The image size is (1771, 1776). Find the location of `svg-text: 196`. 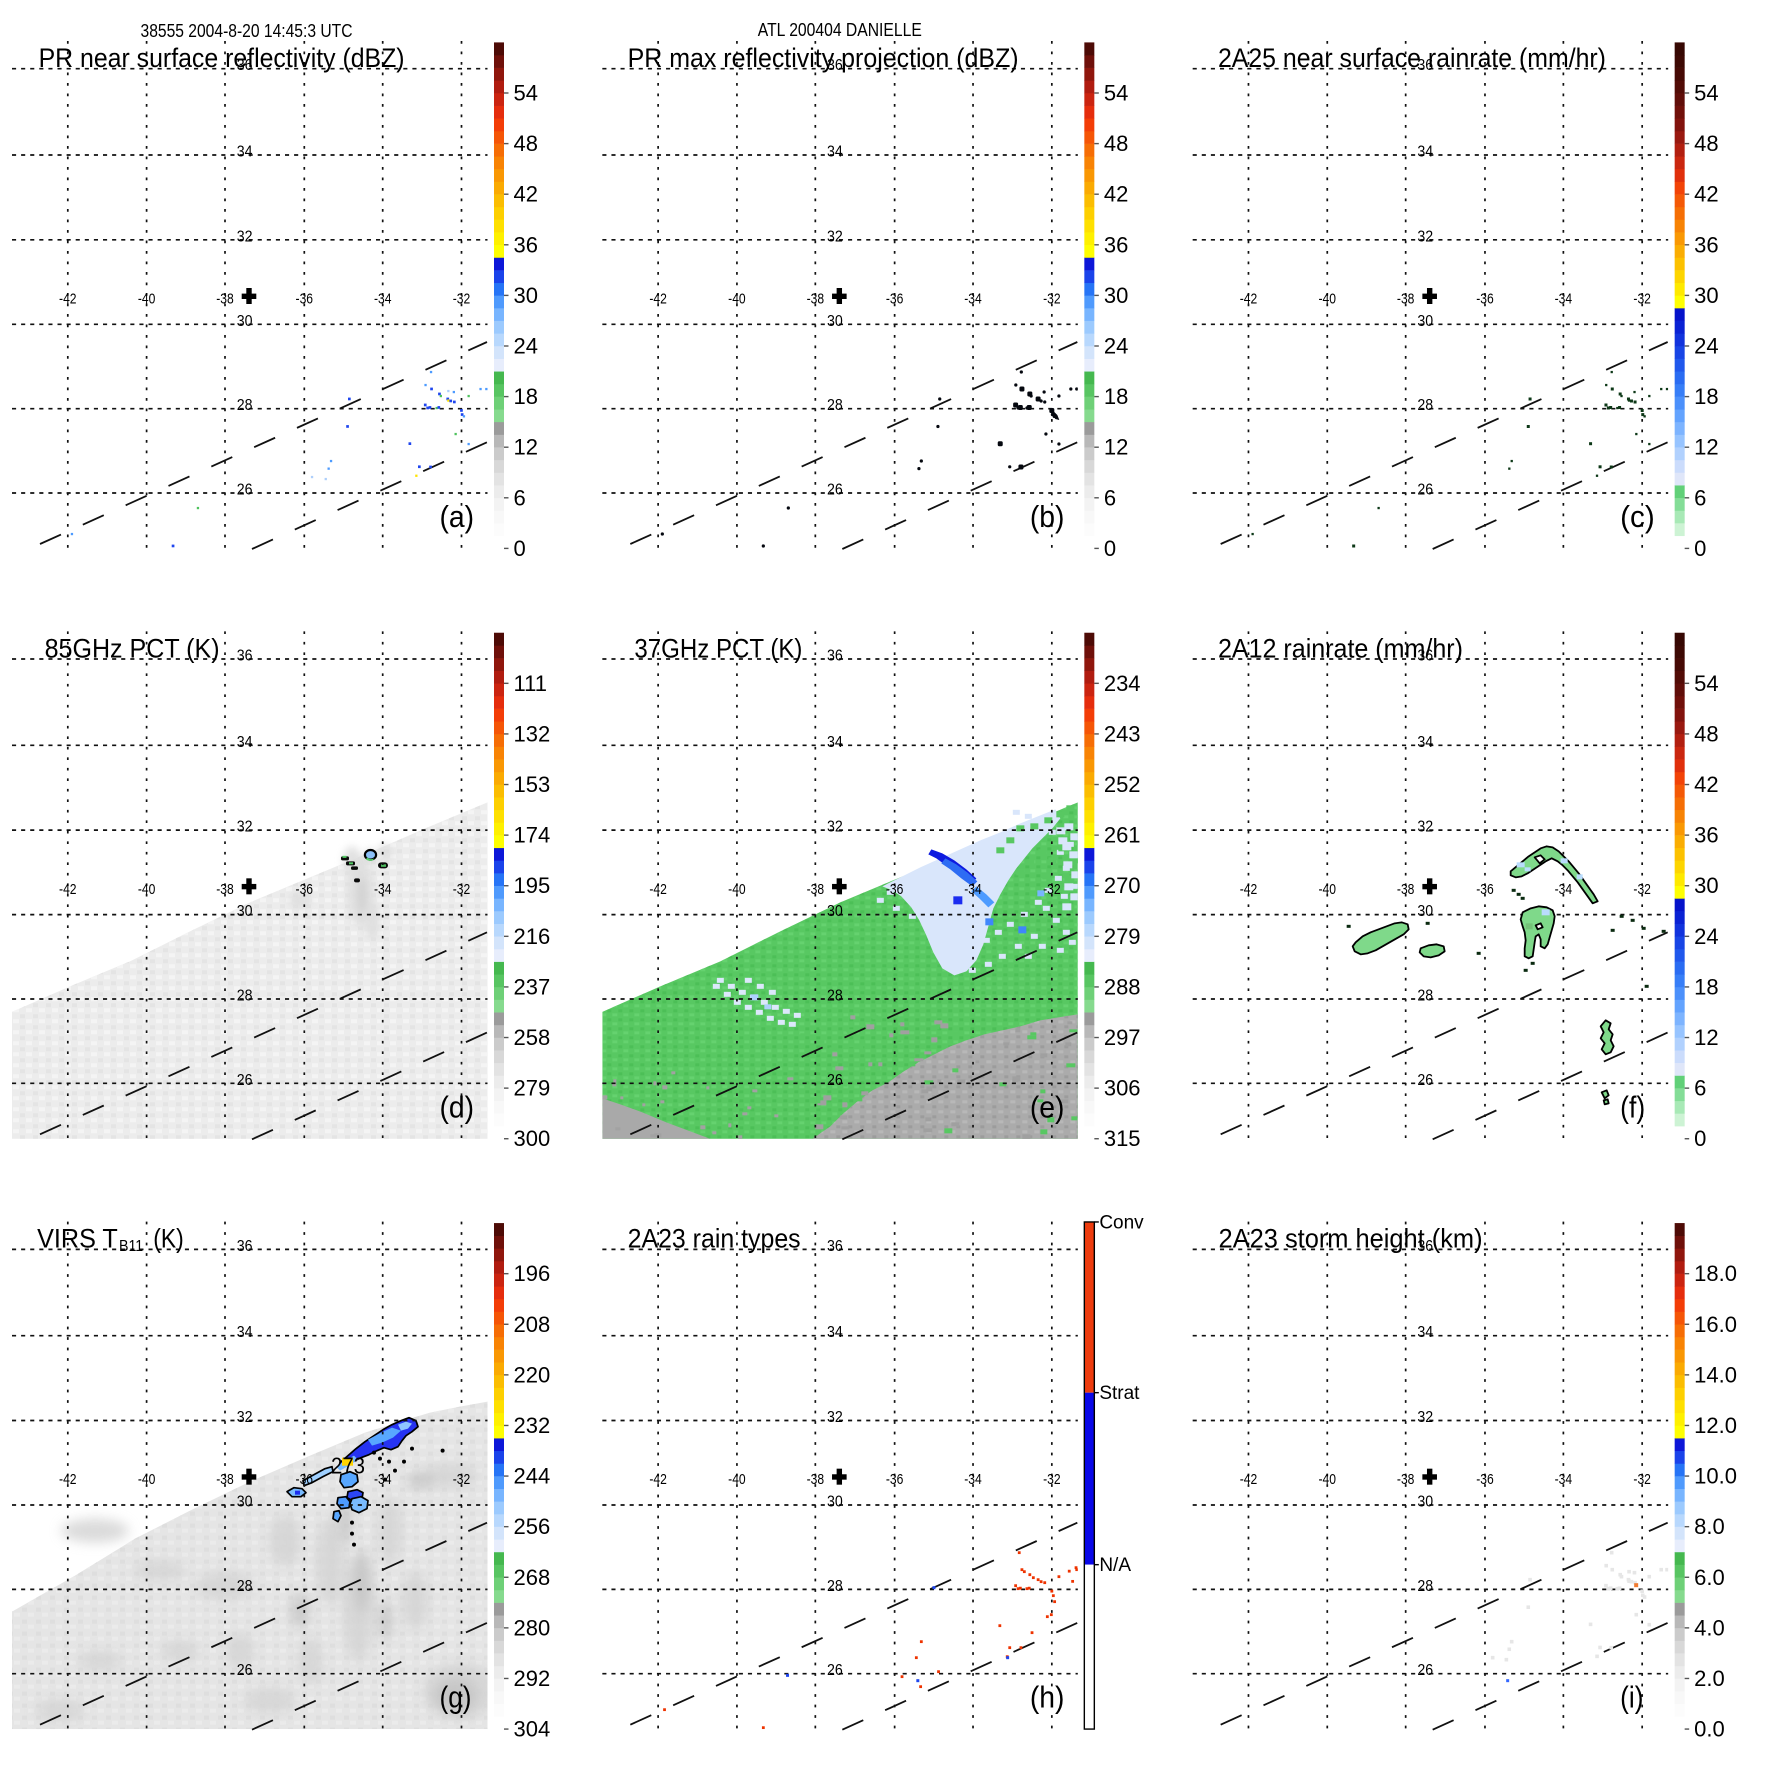

svg-text: 196 is located at coordinates (532, 1273).